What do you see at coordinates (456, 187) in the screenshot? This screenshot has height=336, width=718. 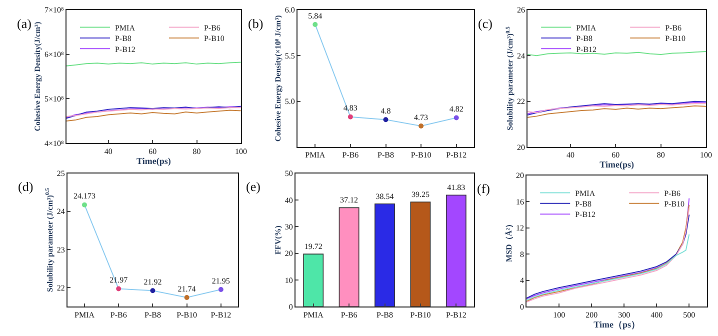 I see `data-label: 41.83` at bounding box center [456, 187].